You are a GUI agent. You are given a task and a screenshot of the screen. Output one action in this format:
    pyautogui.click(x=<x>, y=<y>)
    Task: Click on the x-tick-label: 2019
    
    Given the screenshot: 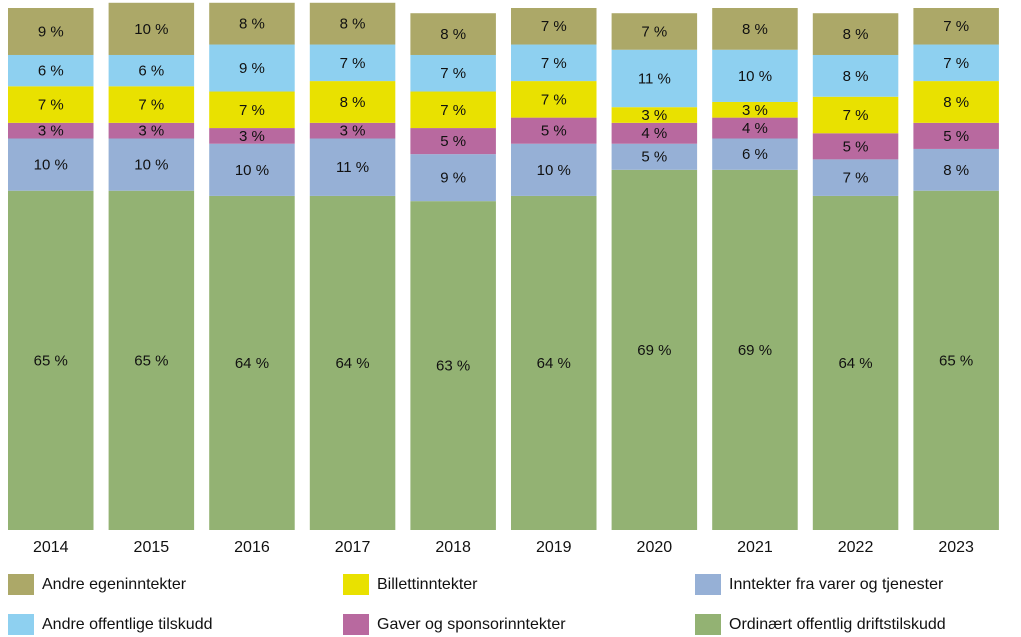 What is the action you would take?
    pyautogui.click(x=554, y=547)
    